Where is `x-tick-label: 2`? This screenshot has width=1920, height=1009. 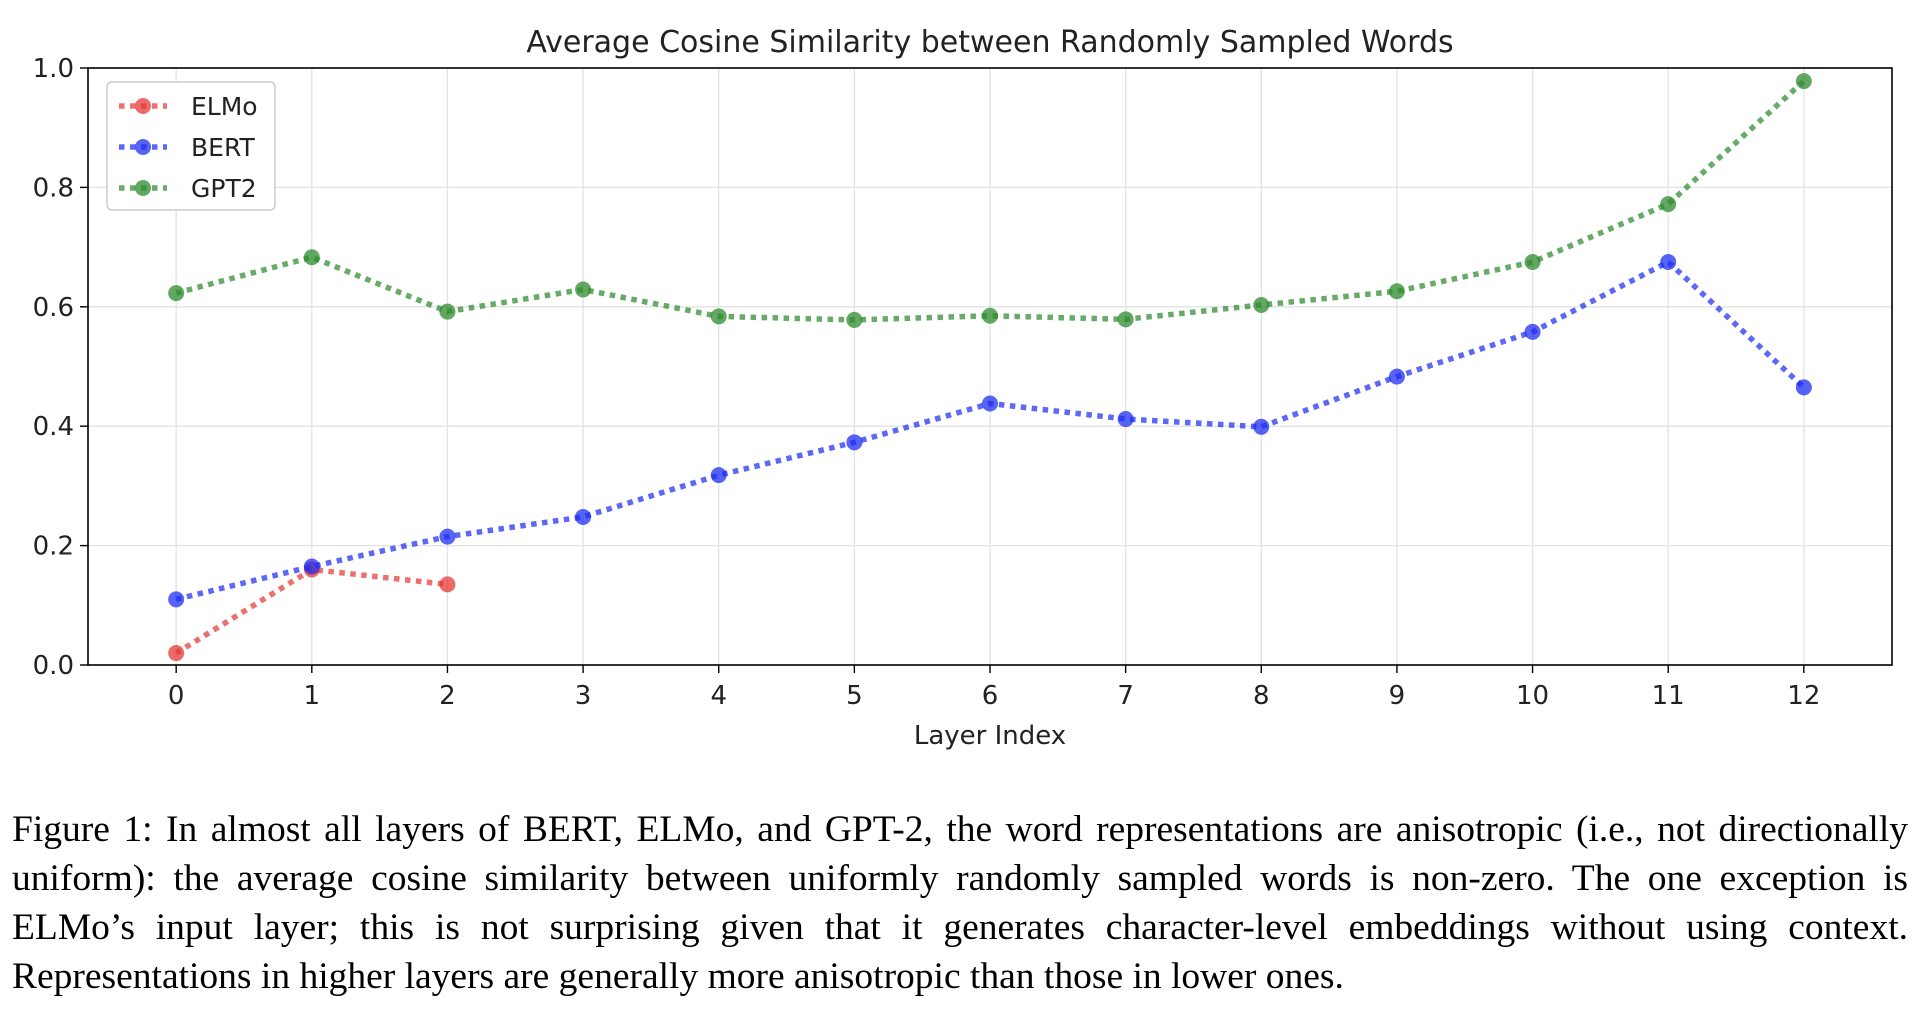
x-tick-label: 2 is located at coordinates (447, 696).